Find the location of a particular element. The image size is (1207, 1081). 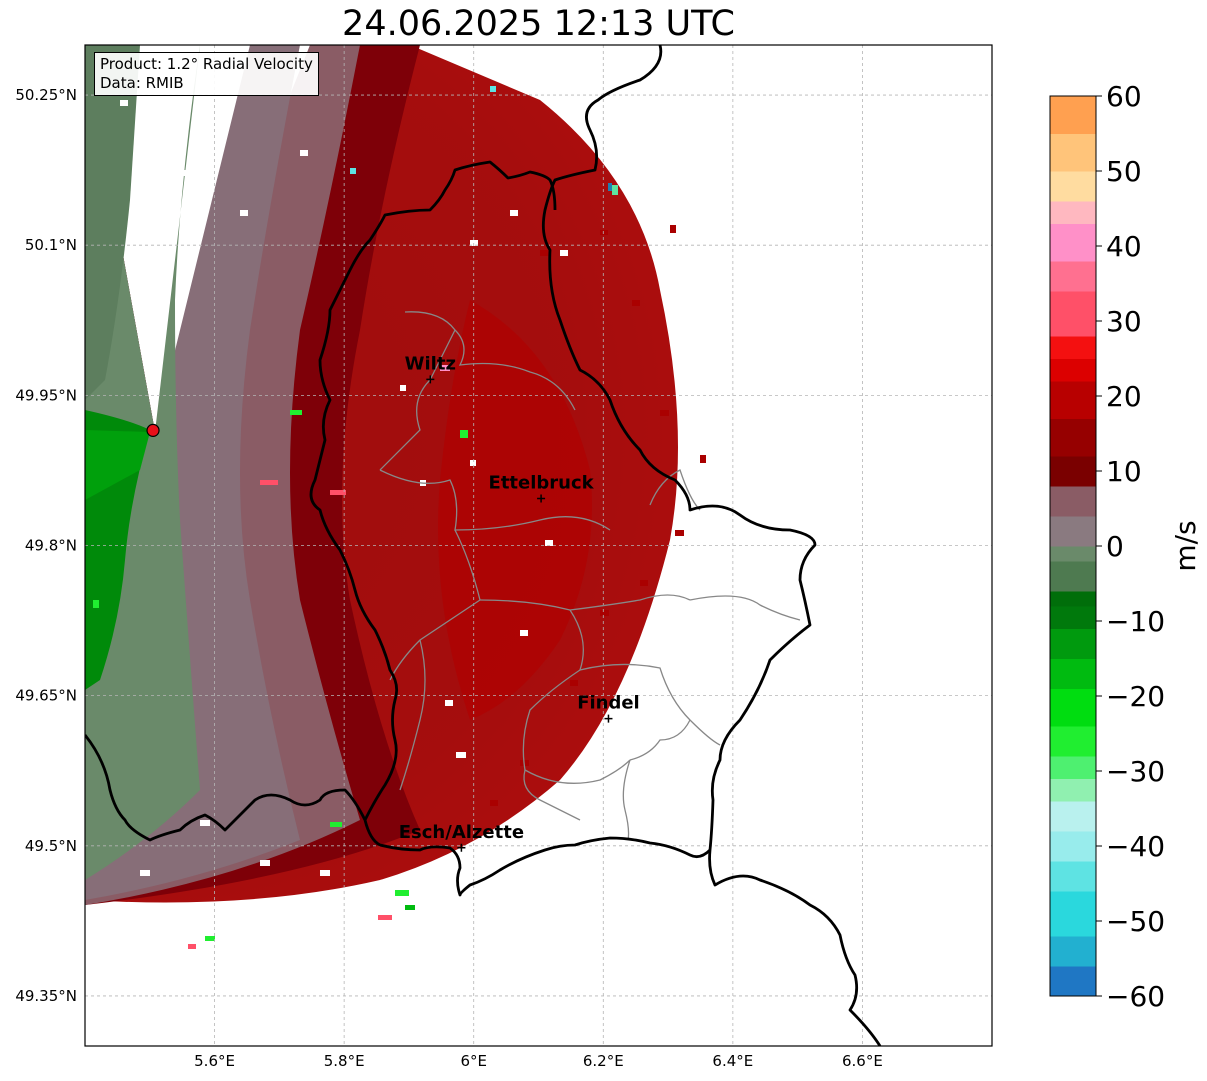

colorbar-tick-label: 50 is located at coordinates (1124, 171).